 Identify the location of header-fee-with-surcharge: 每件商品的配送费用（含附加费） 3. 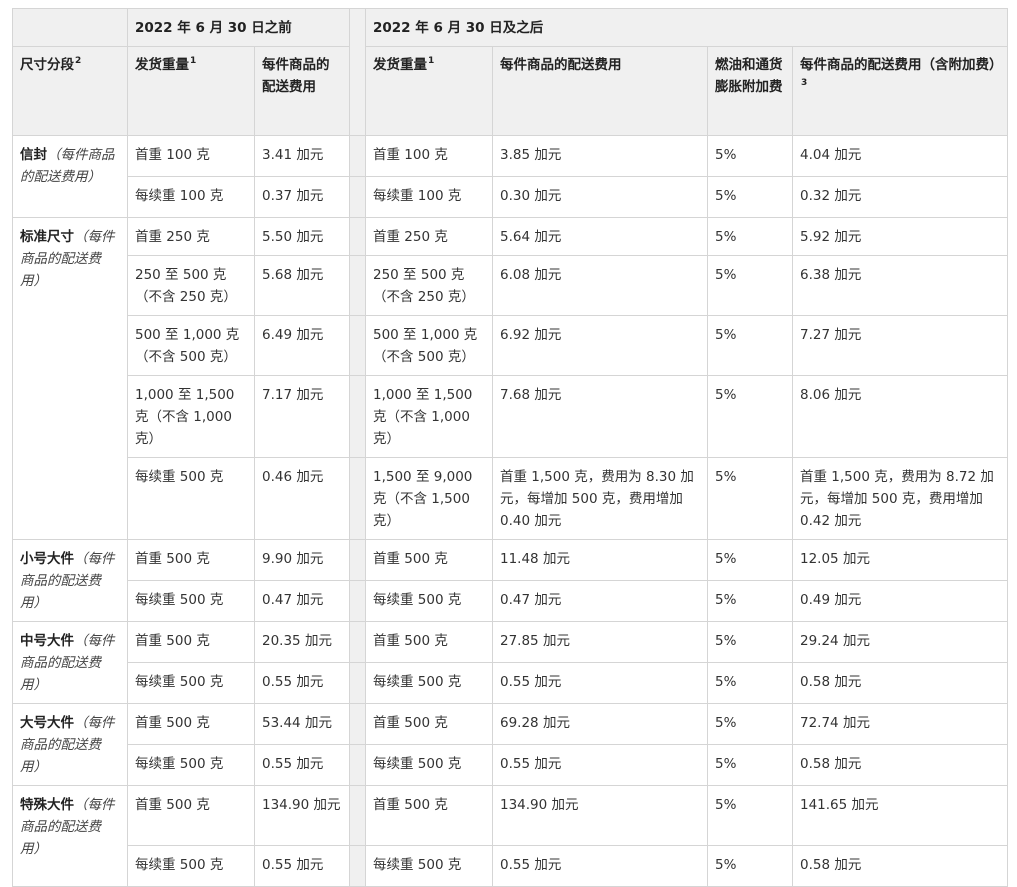
(900, 91).